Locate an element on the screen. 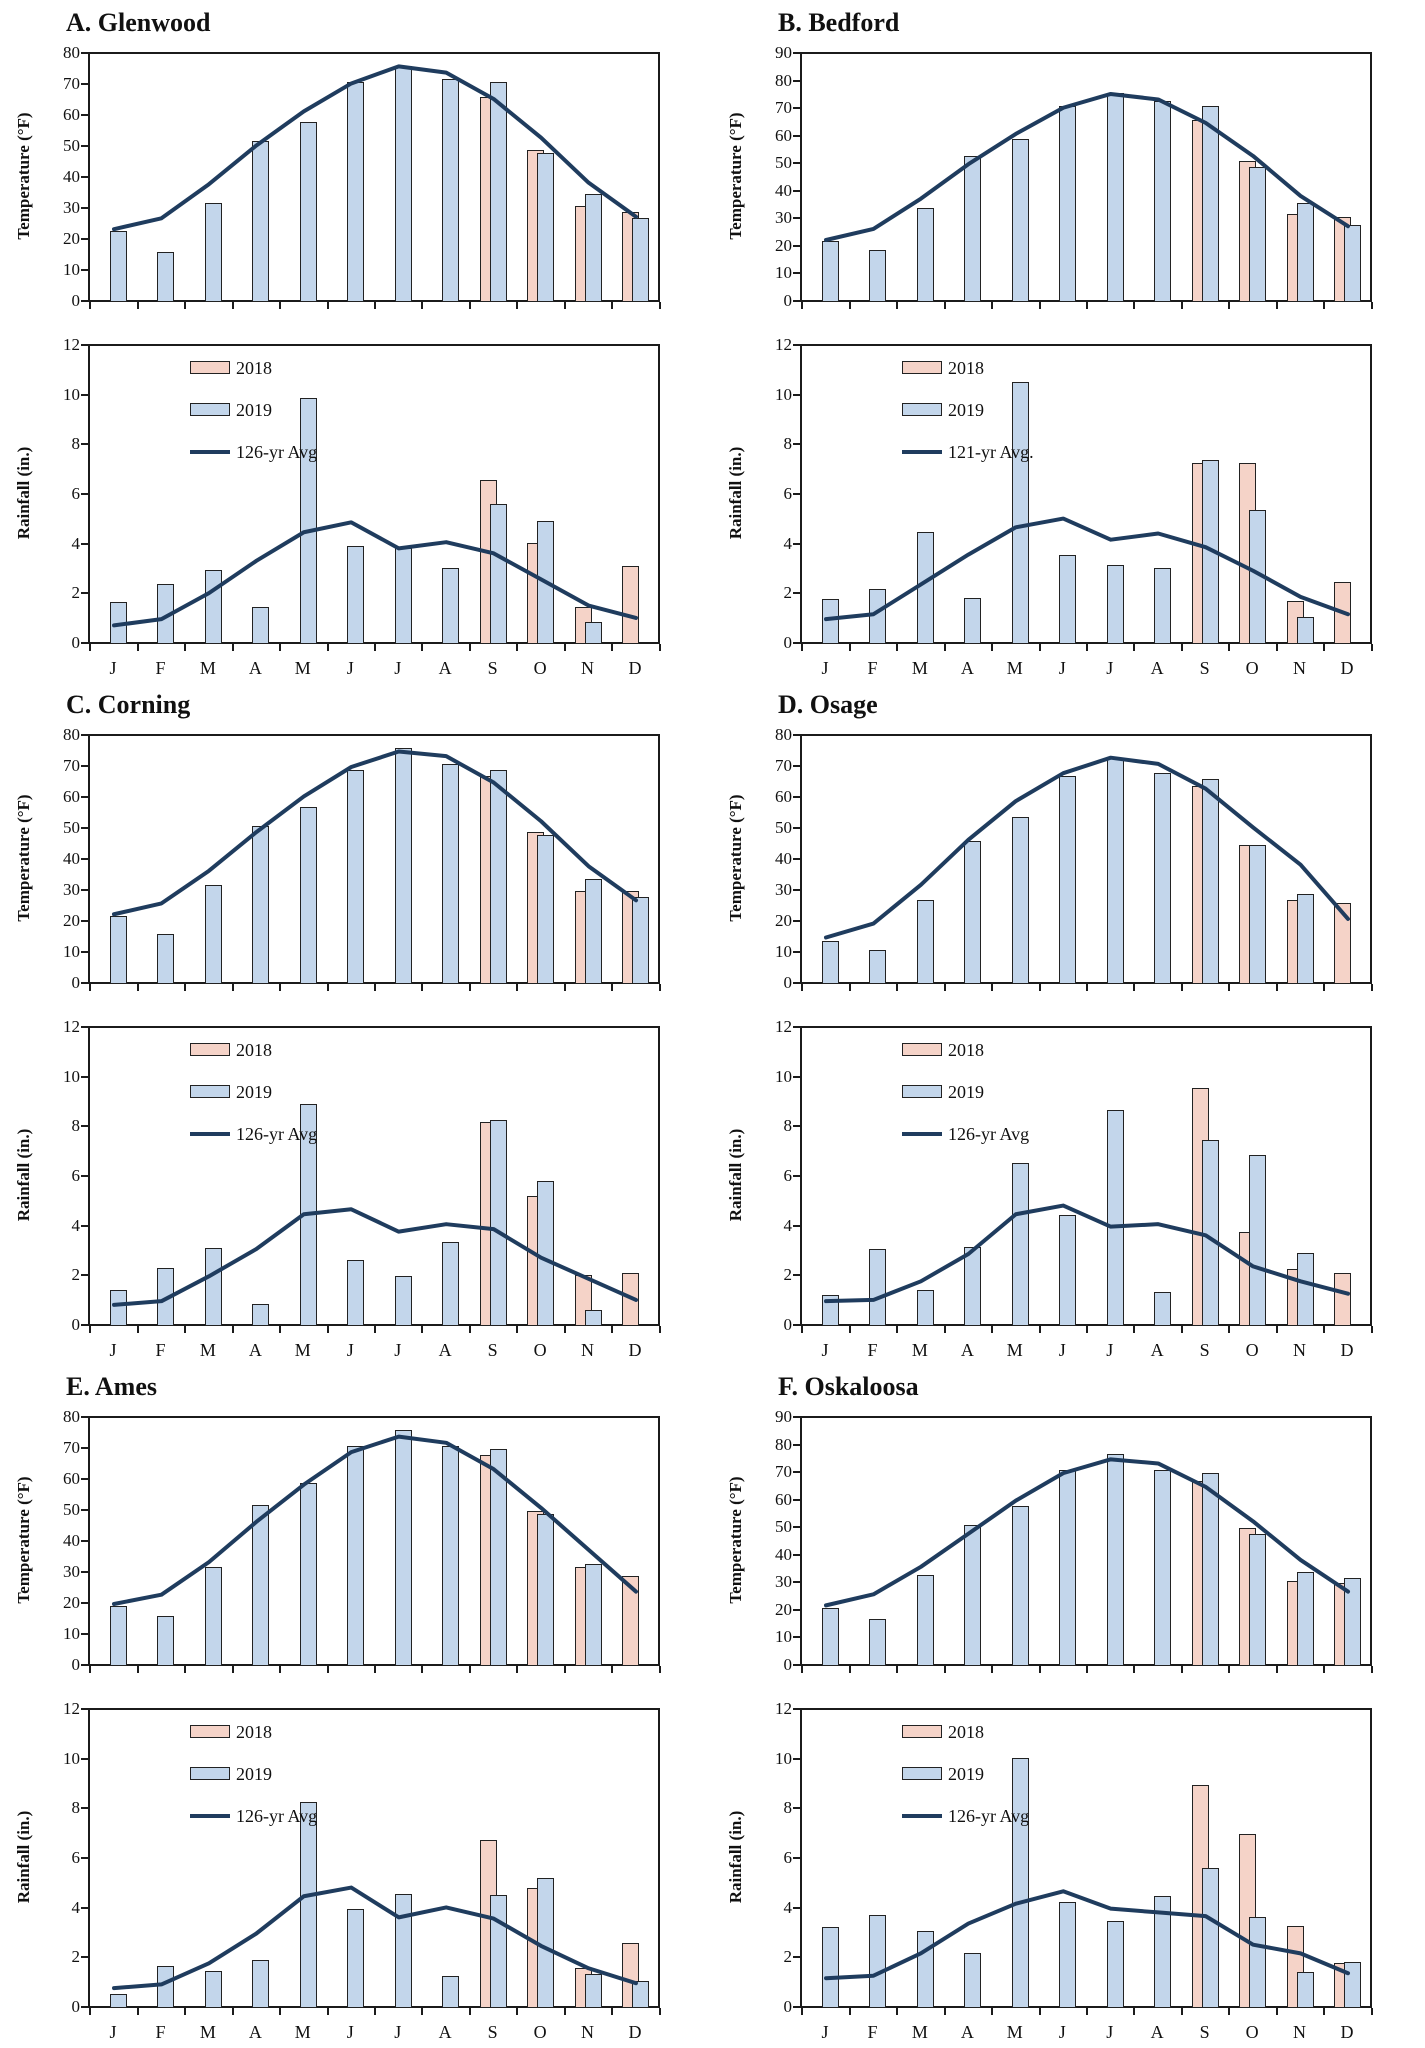 Image resolution: width=1425 pixels, height=2048 pixels. panel-title: C. Corning is located at coordinates (128, 704).